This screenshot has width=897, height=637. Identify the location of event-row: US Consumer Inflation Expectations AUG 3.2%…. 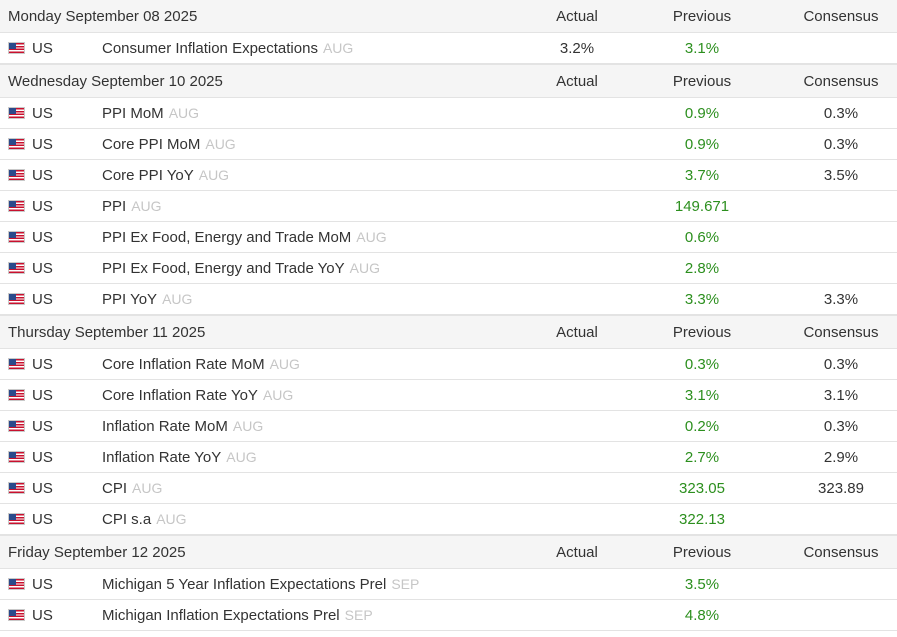
(448, 48).